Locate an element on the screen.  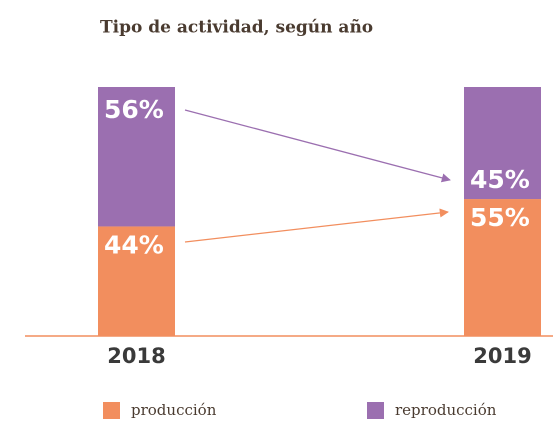
data-label: 56% is located at coordinates (134, 109).